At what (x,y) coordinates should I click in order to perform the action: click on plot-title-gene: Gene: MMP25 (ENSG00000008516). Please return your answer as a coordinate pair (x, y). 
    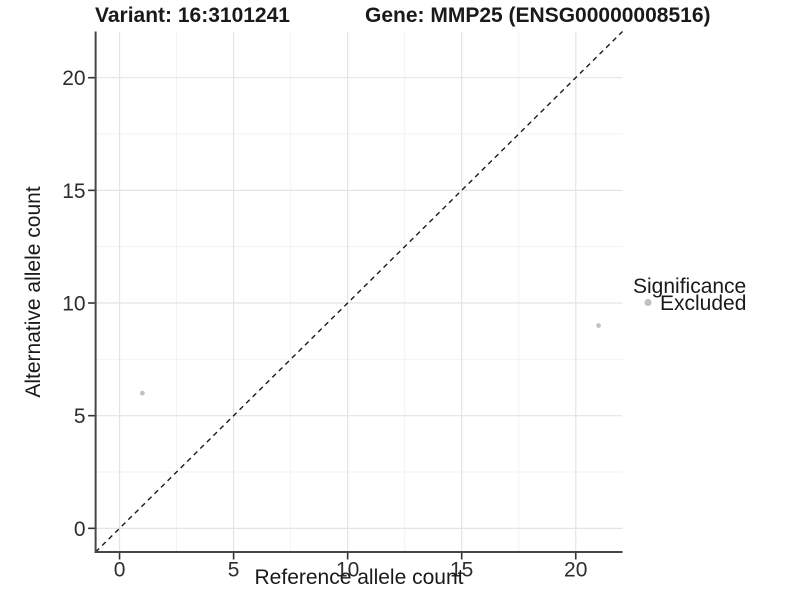
    Looking at the image, I should click on (538, 15).